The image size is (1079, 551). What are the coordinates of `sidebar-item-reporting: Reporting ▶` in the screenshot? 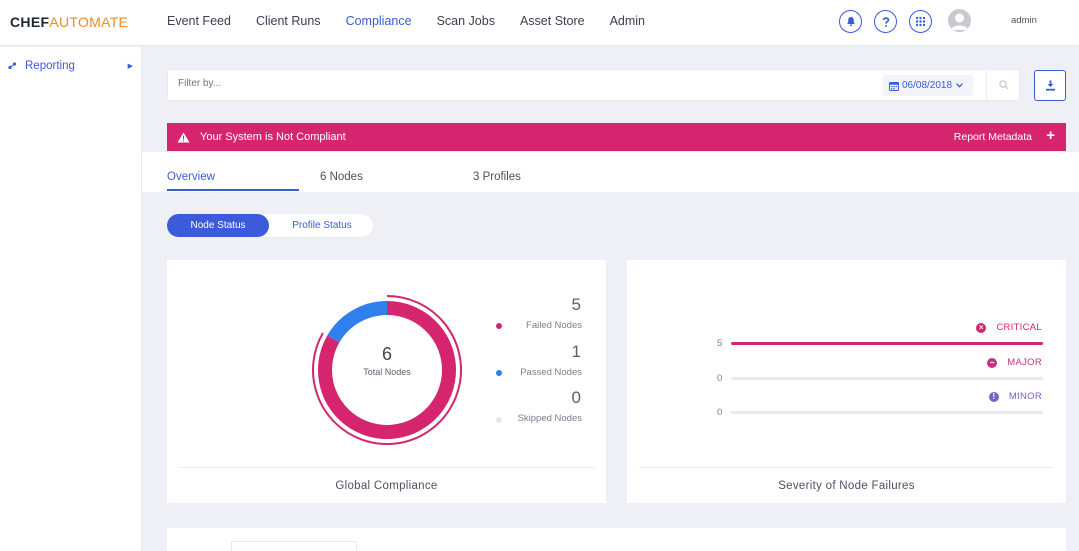 It's located at (70, 66).